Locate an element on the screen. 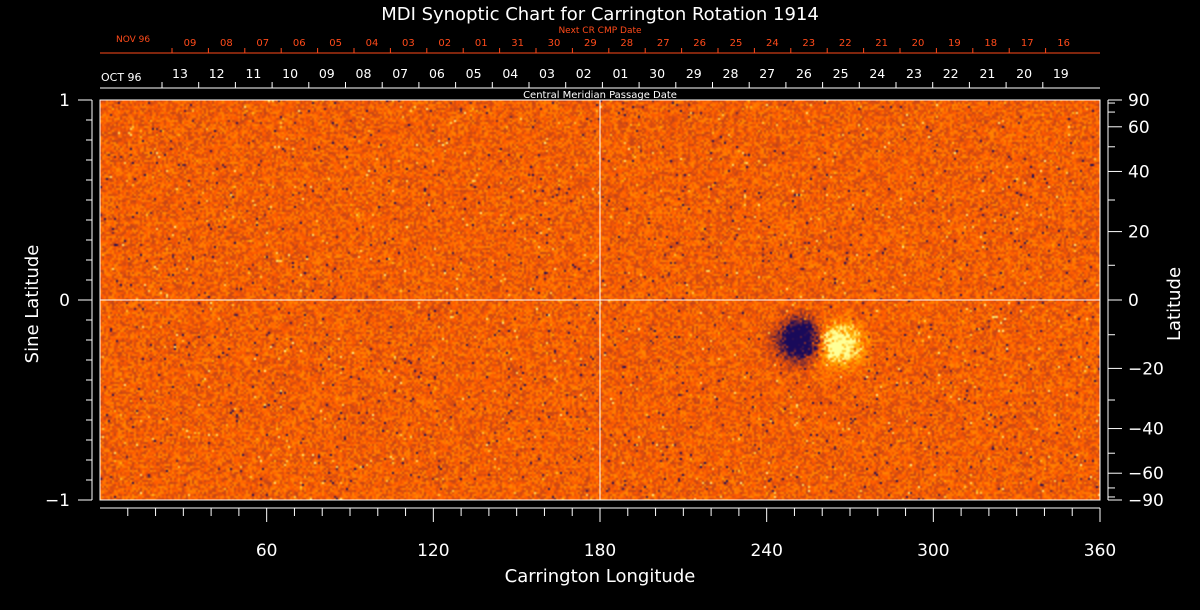  cmp-date-label: 20 is located at coordinates (1024, 73).